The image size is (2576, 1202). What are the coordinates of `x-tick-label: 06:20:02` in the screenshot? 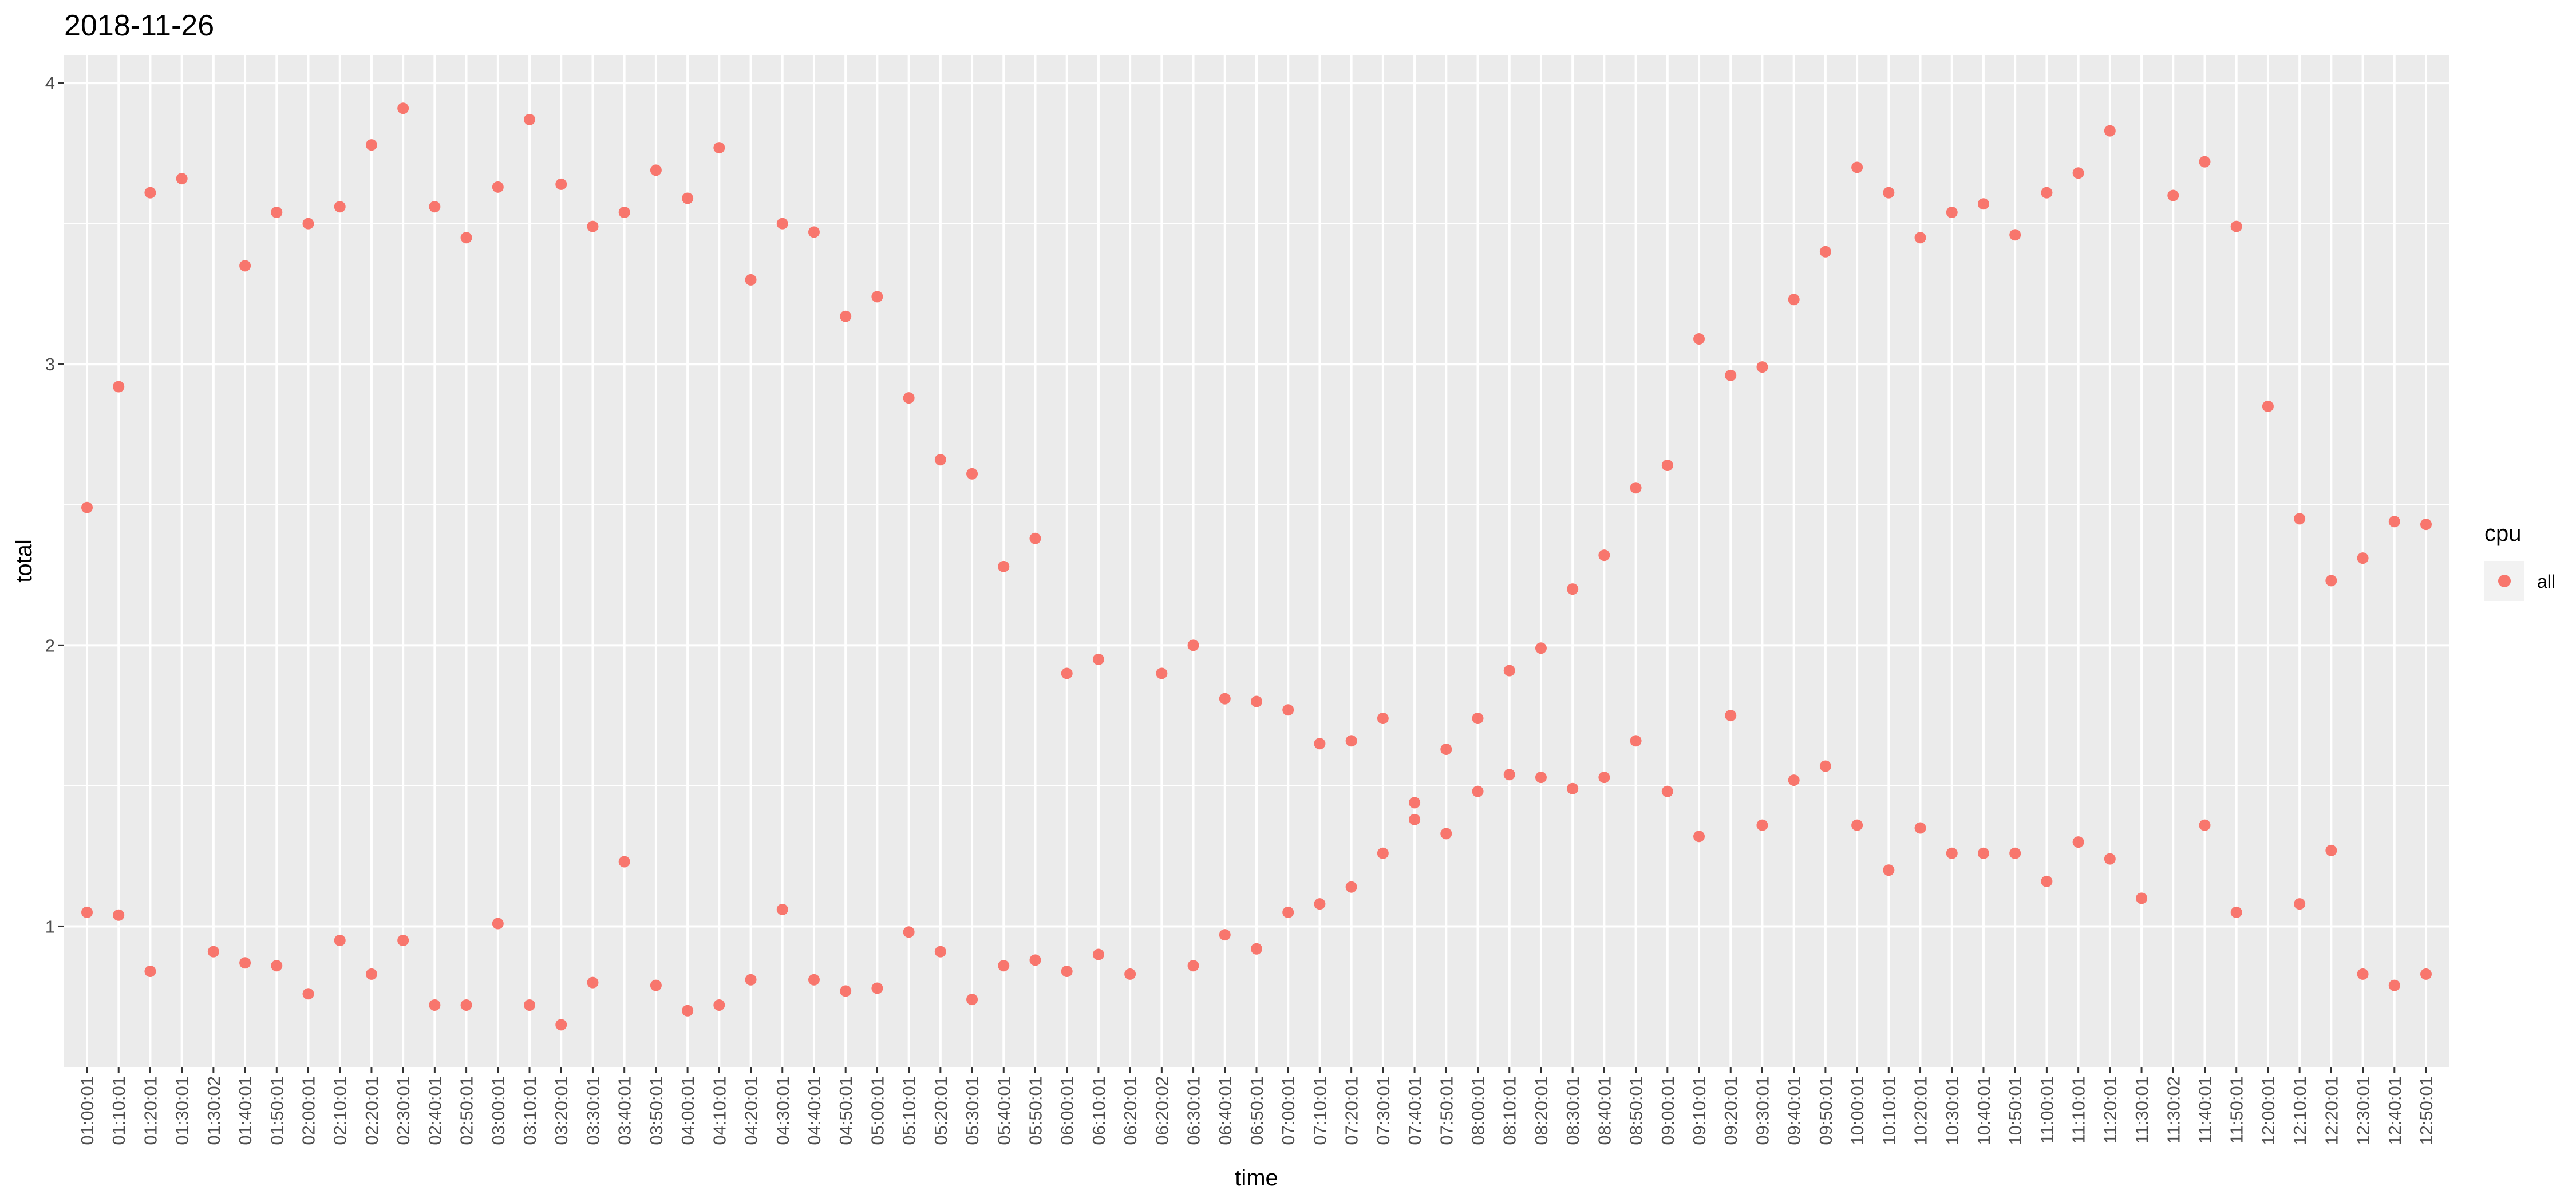 It's located at (1162, 1111).